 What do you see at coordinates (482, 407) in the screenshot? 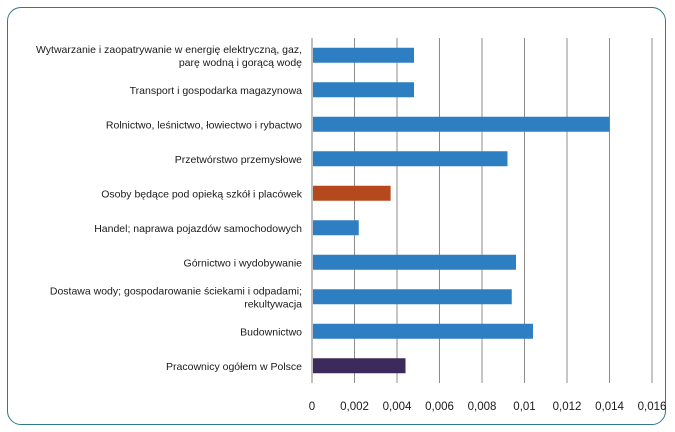
I see `x-tick-label: 0,008` at bounding box center [482, 407].